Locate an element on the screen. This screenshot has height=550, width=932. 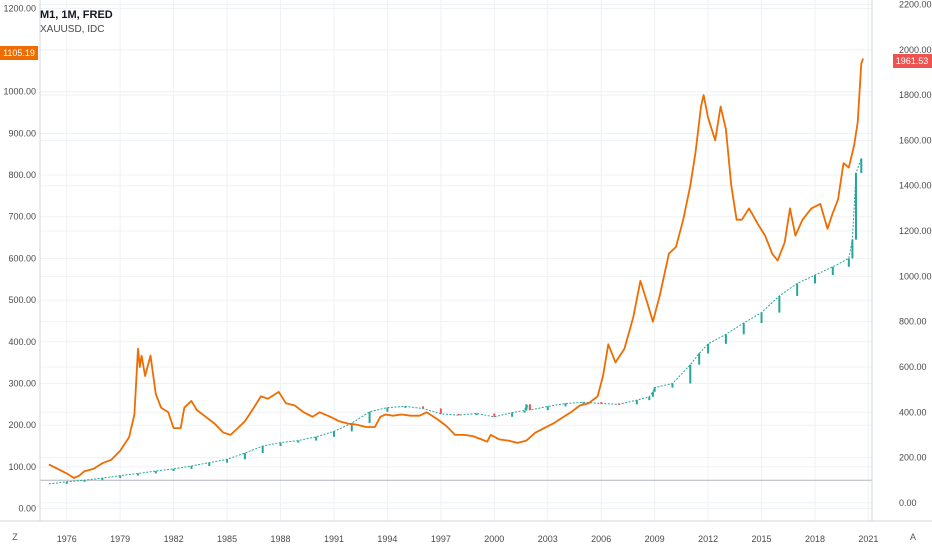
left-price-badge-bg is located at coordinates (19, 53).